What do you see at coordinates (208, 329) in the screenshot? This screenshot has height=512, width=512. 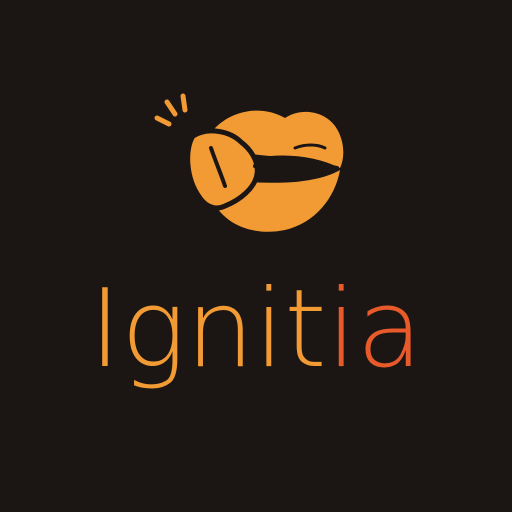 I see `brand-name-primary: Ignit` at bounding box center [208, 329].